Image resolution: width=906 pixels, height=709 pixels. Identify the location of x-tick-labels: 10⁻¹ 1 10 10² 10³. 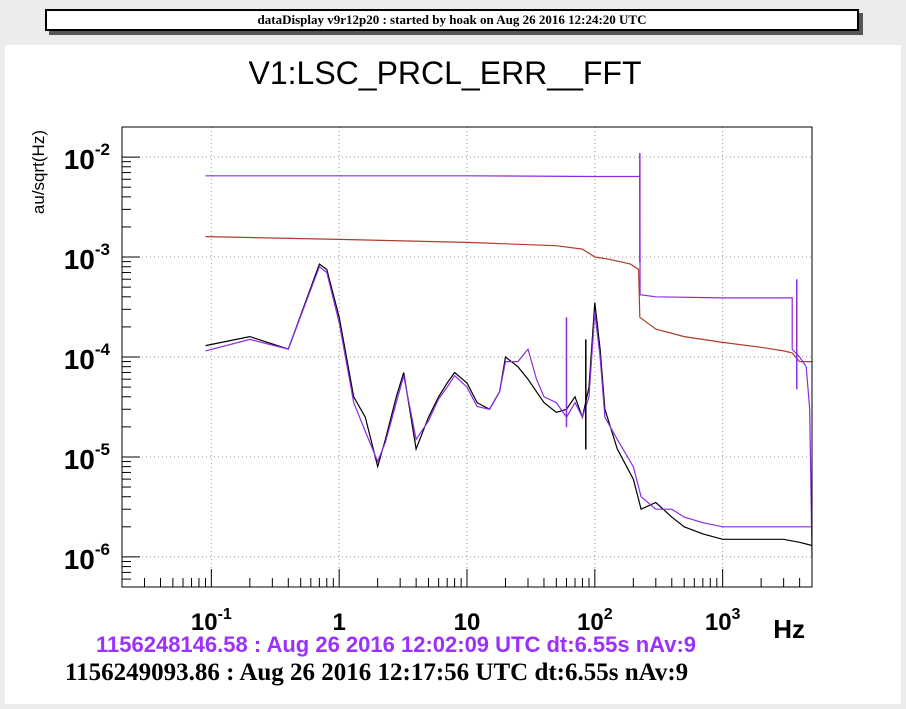
(466, 621).